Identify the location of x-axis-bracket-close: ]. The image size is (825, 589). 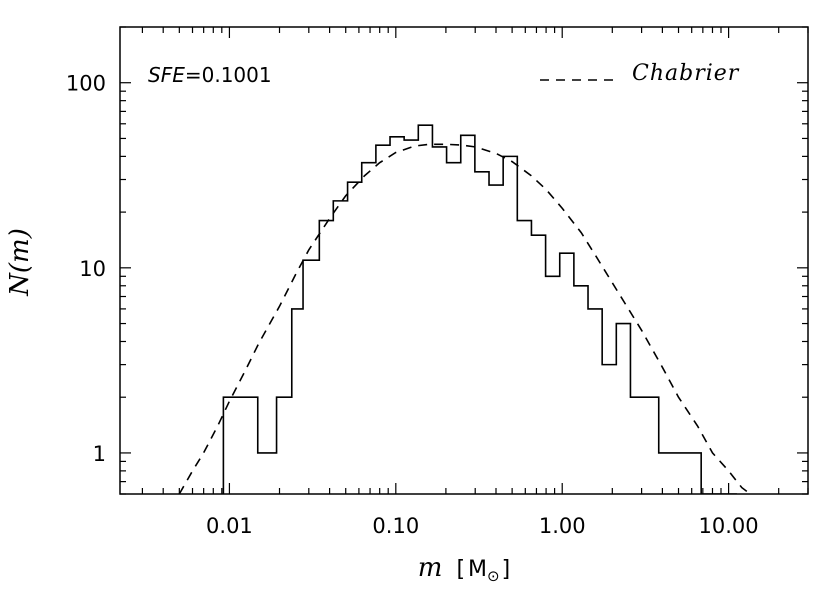
(506, 569).